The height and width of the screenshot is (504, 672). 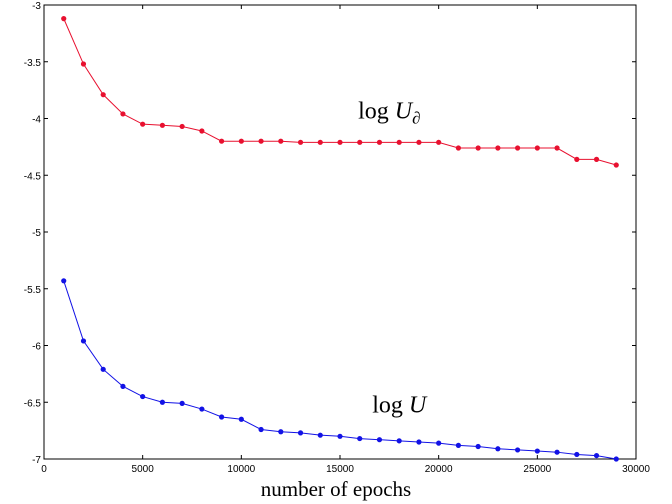 I want to click on series-annotation: log U, so click(x=400, y=405).